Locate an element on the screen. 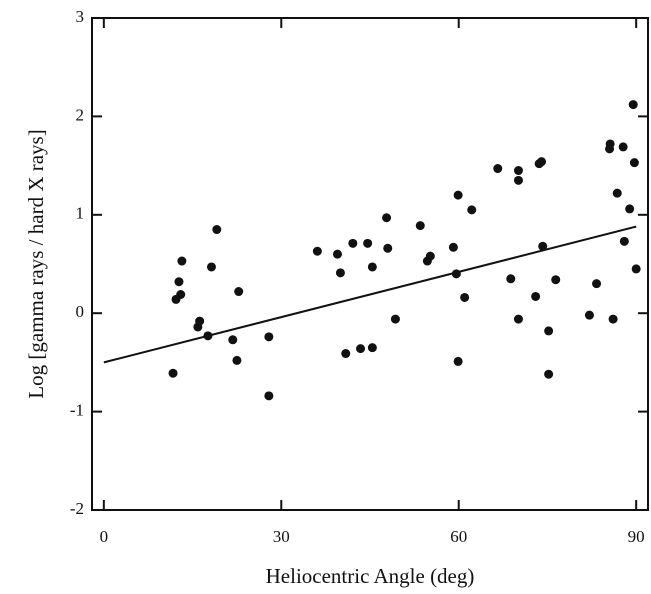 The width and height of the screenshot is (651, 594). x-tick-label: 60 is located at coordinates (458, 536).